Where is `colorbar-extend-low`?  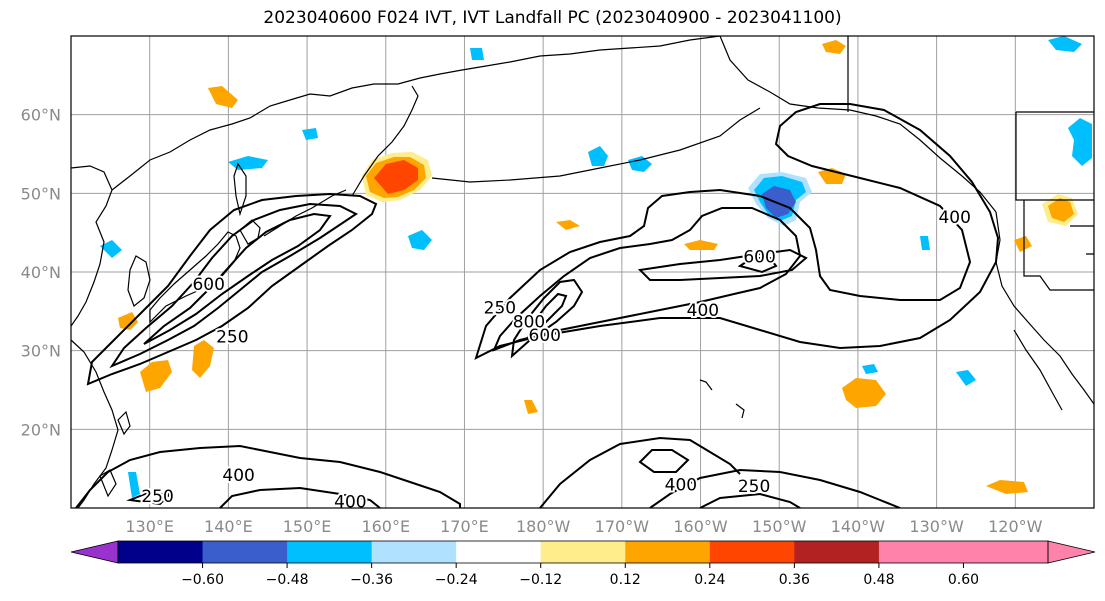
colorbar-extend-low is located at coordinates (94, 552).